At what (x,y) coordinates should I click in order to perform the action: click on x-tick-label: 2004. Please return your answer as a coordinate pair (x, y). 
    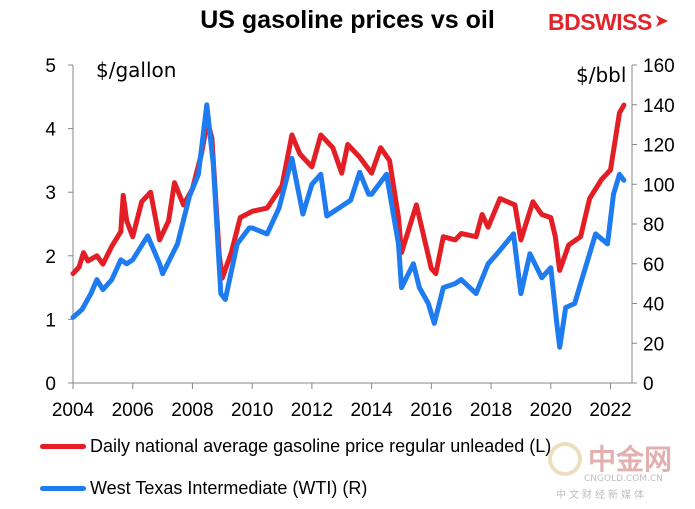
    Looking at the image, I should click on (73, 410).